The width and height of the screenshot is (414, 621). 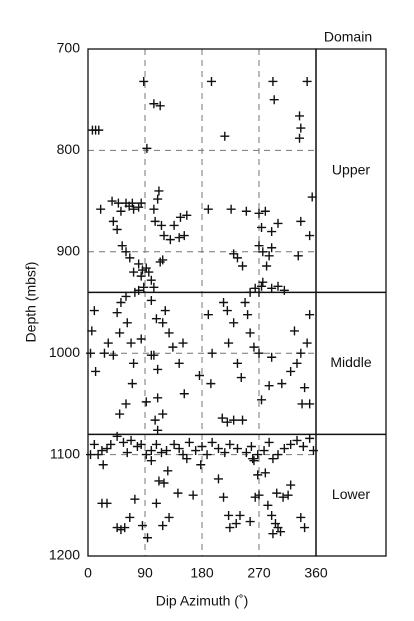 What do you see at coordinates (145, 573) in the screenshot?
I see `x-tick-label: 90` at bounding box center [145, 573].